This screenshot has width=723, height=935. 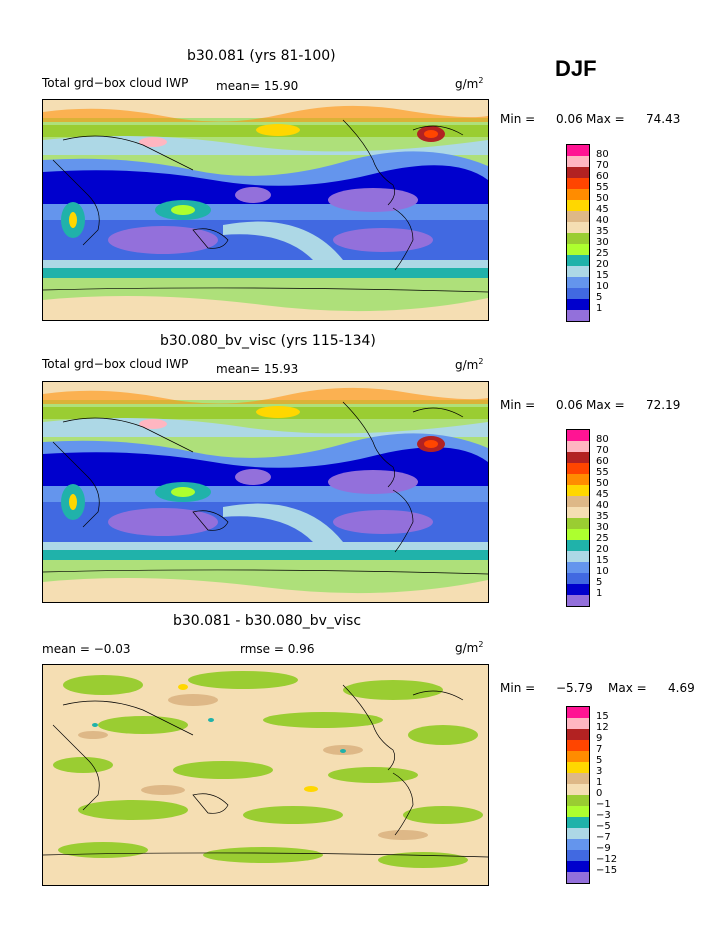 What do you see at coordinates (569, 119) in the screenshot?
I see `panel1-min-value: 0.06` at bounding box center [569, 119].